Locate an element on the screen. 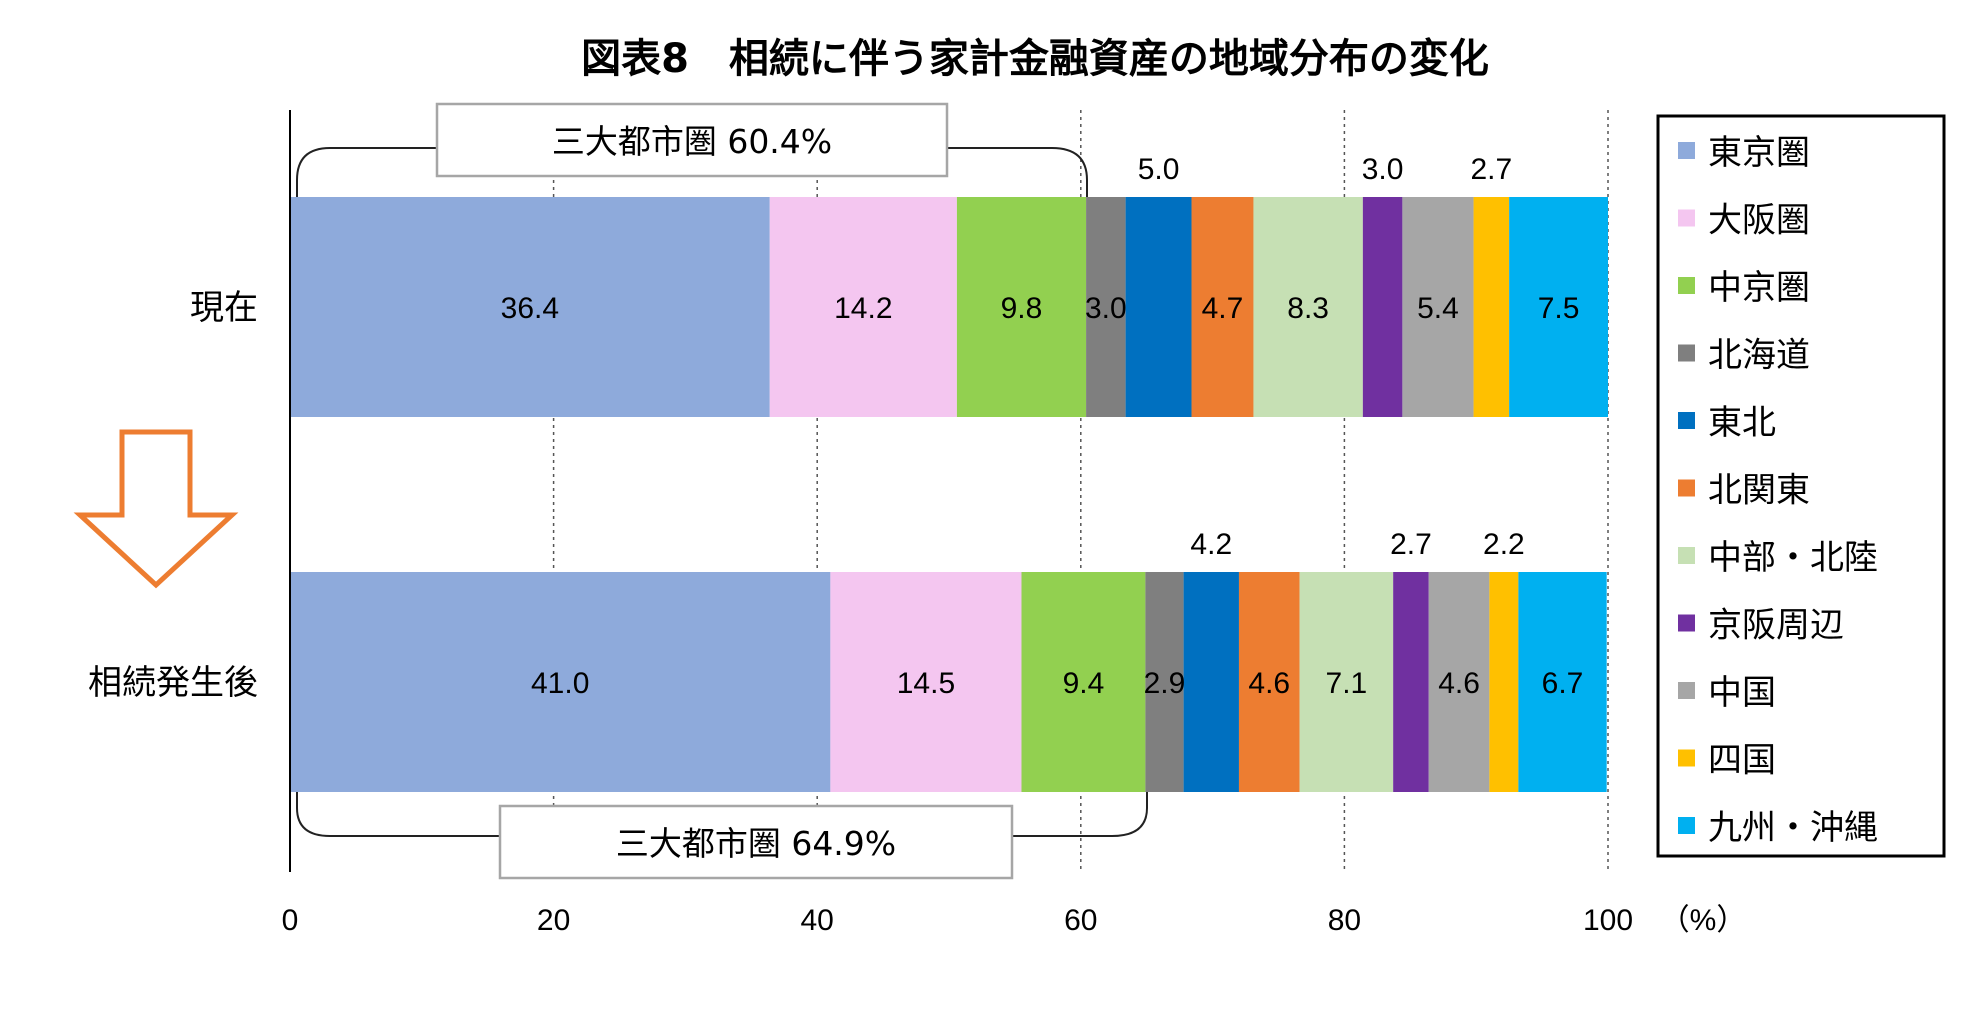  callout-bottom: 三大都市圏 64.9% is located at coordinates (722, 836).